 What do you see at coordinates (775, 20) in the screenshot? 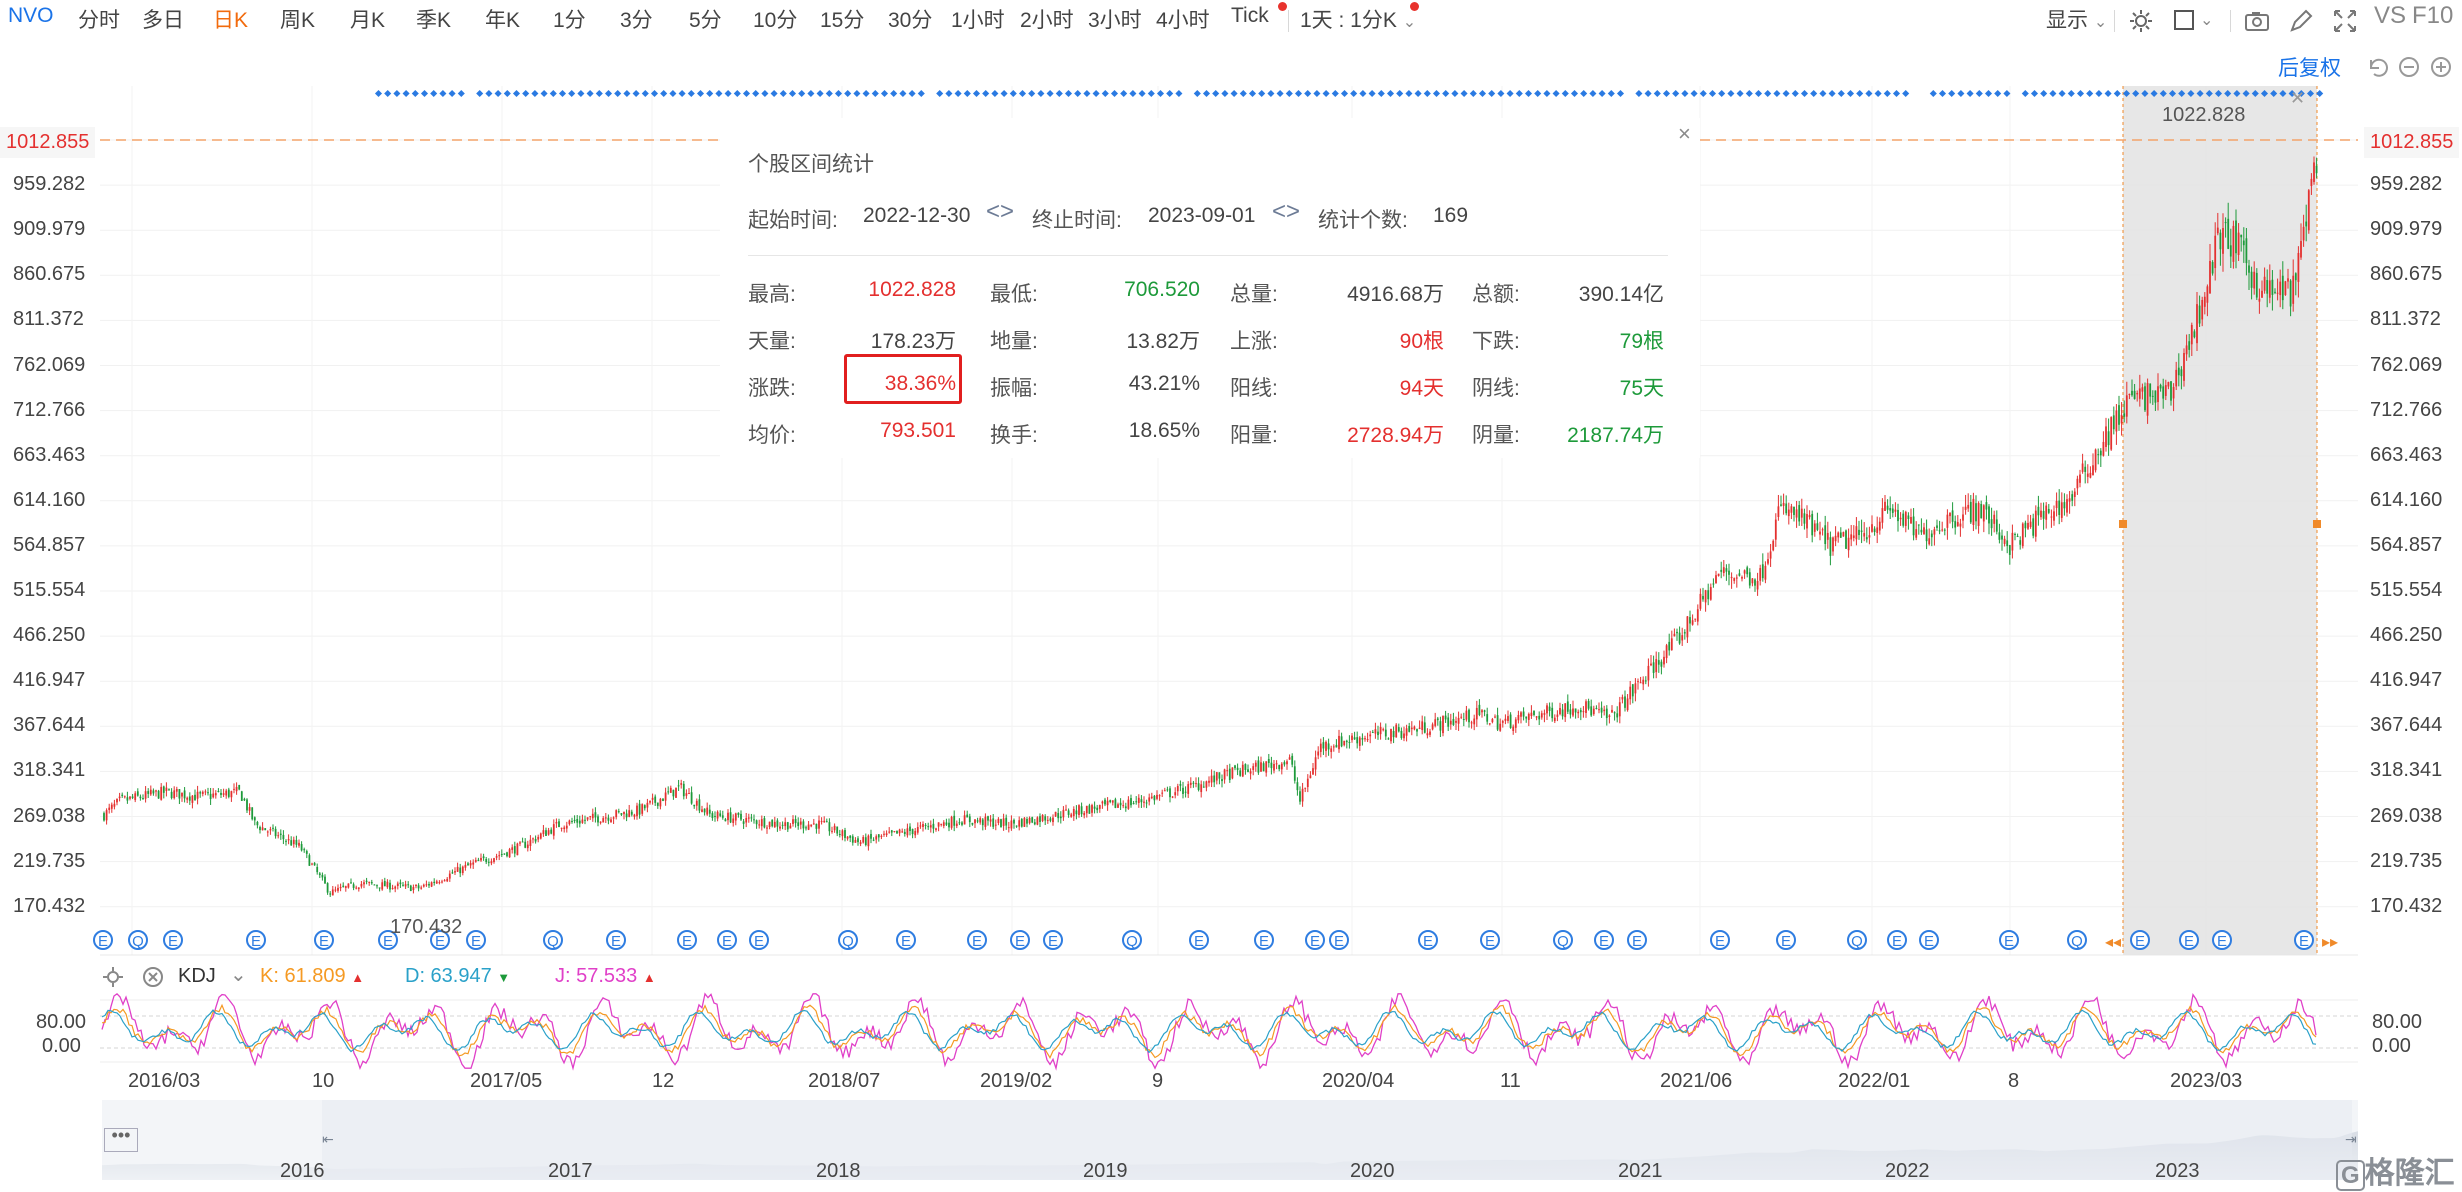
I see `period-tab: 10分` at bounding box center [775, 20].